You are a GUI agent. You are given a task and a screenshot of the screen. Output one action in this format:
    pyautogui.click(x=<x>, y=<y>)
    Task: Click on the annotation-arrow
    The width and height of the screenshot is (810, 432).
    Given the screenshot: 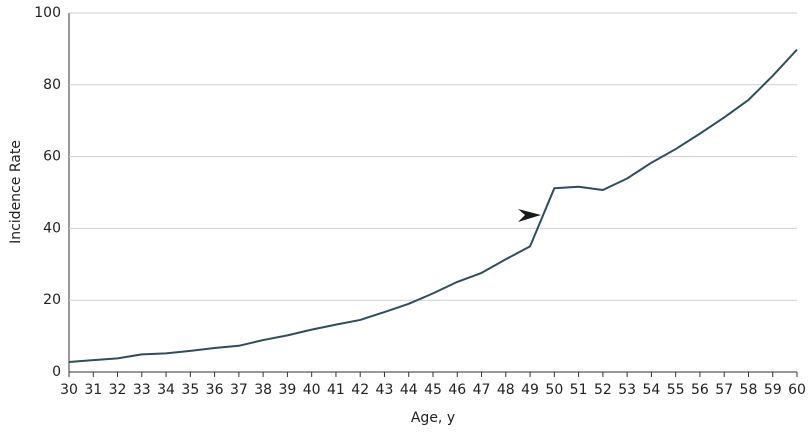 What is the action you would take?
    pyautogui.click(x=529, y=215)
    